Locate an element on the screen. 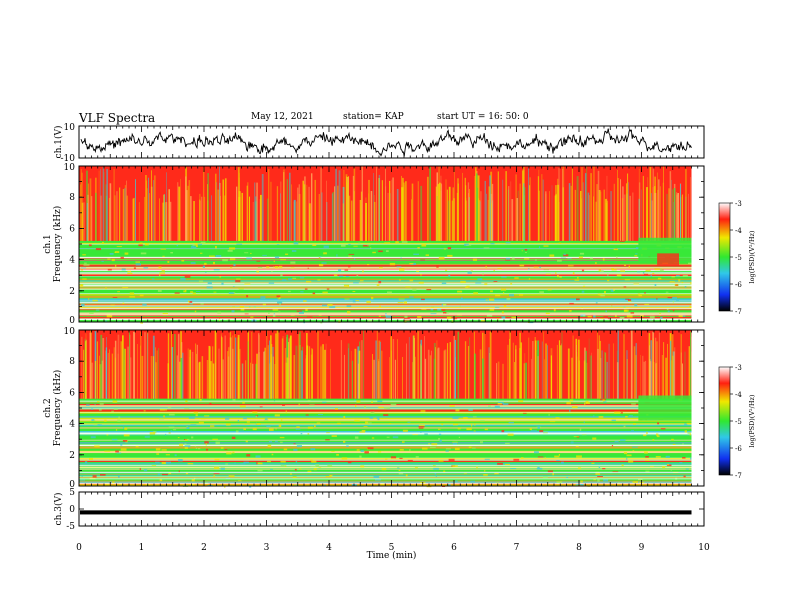  y-tick-label: 5 is located at coordinates (72, 493).